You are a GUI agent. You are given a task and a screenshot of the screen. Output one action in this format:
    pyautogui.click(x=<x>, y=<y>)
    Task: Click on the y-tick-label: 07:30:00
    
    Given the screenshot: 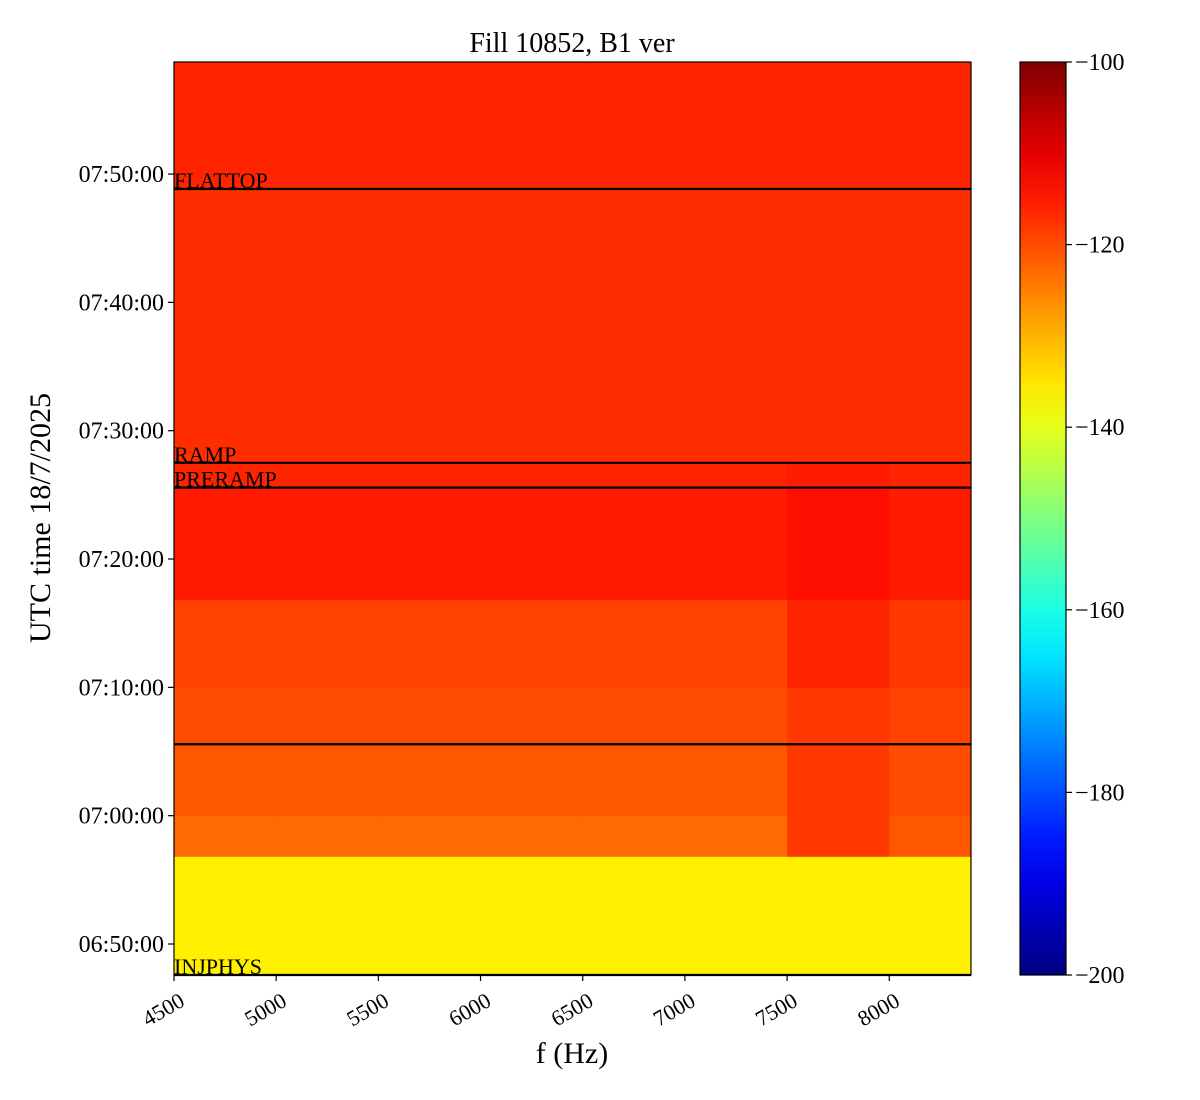 What is the action you would take?
    pyautogui.click(x=121, y=432)
    